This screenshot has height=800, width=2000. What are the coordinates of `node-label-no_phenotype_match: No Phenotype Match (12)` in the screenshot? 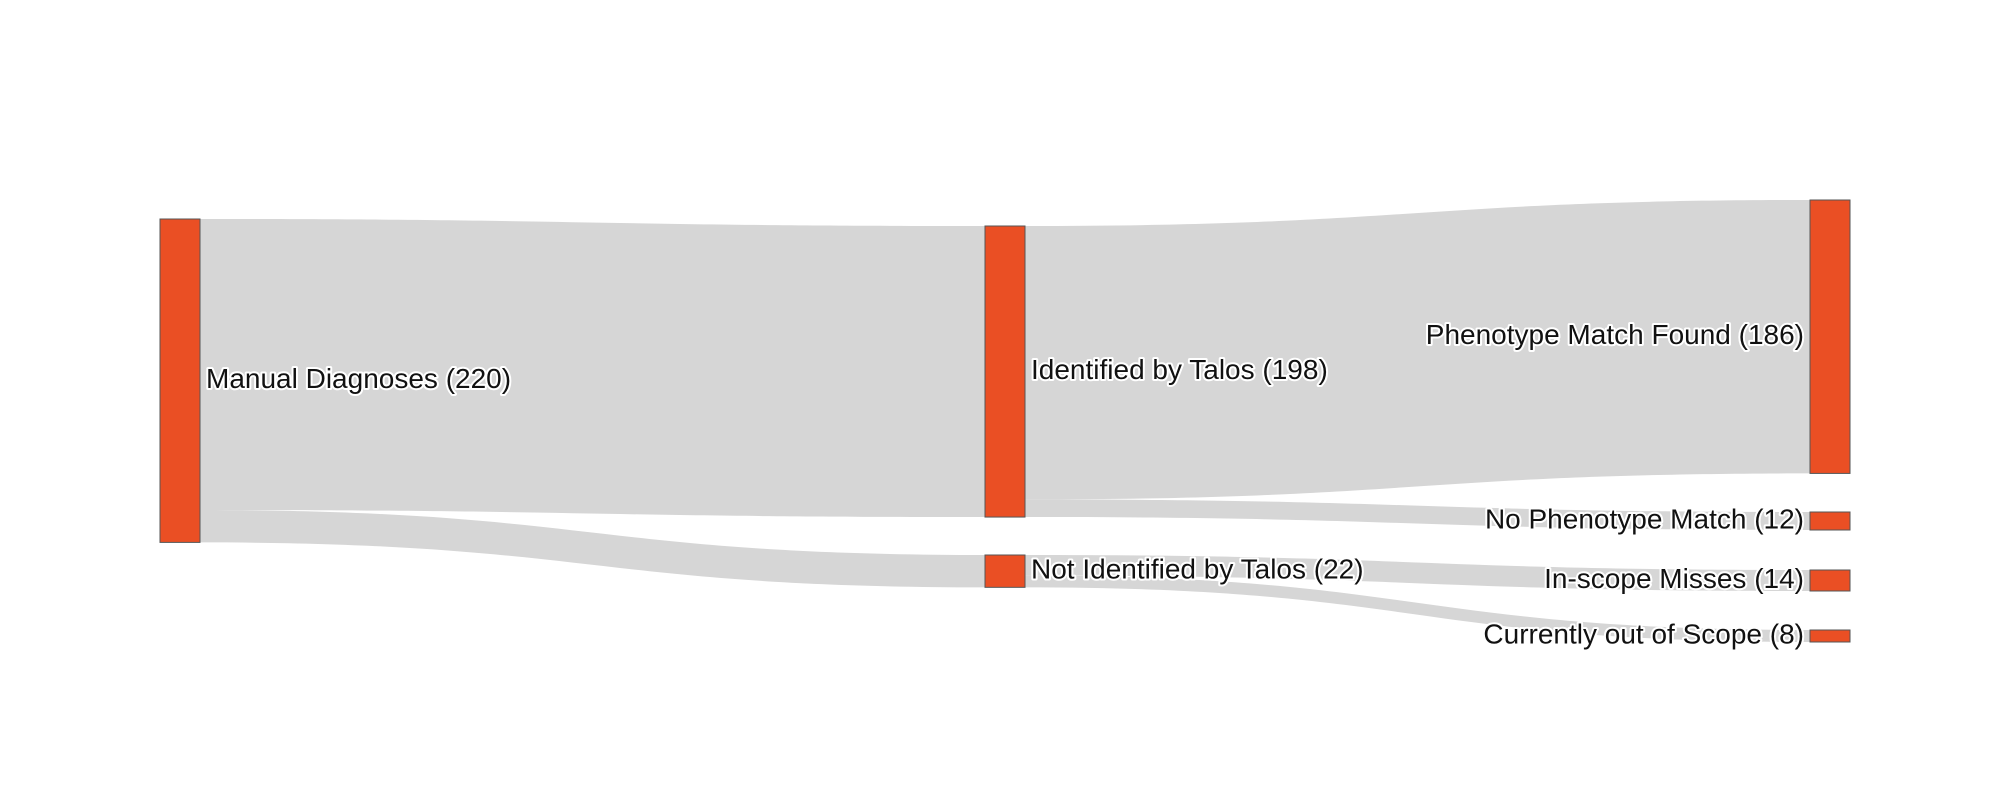 It's located at (1644, 518).